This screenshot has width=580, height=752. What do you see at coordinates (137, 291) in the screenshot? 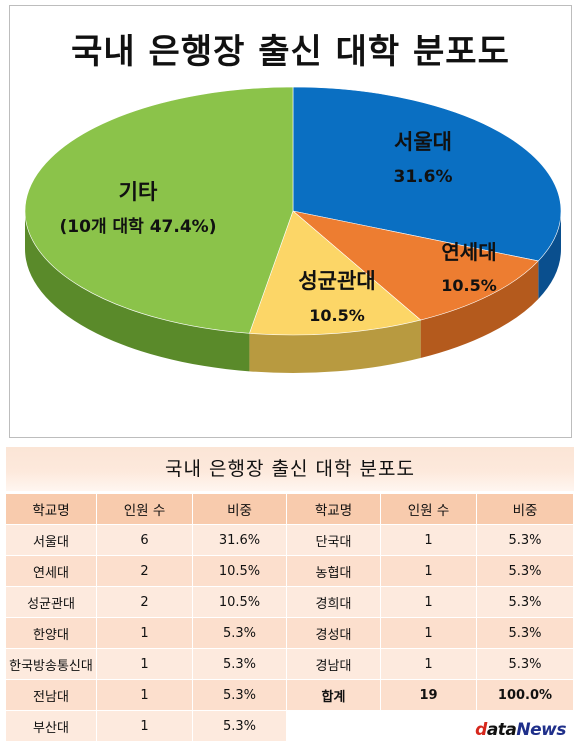
I see `pie-side-기타` at bounding box center [137, 291].